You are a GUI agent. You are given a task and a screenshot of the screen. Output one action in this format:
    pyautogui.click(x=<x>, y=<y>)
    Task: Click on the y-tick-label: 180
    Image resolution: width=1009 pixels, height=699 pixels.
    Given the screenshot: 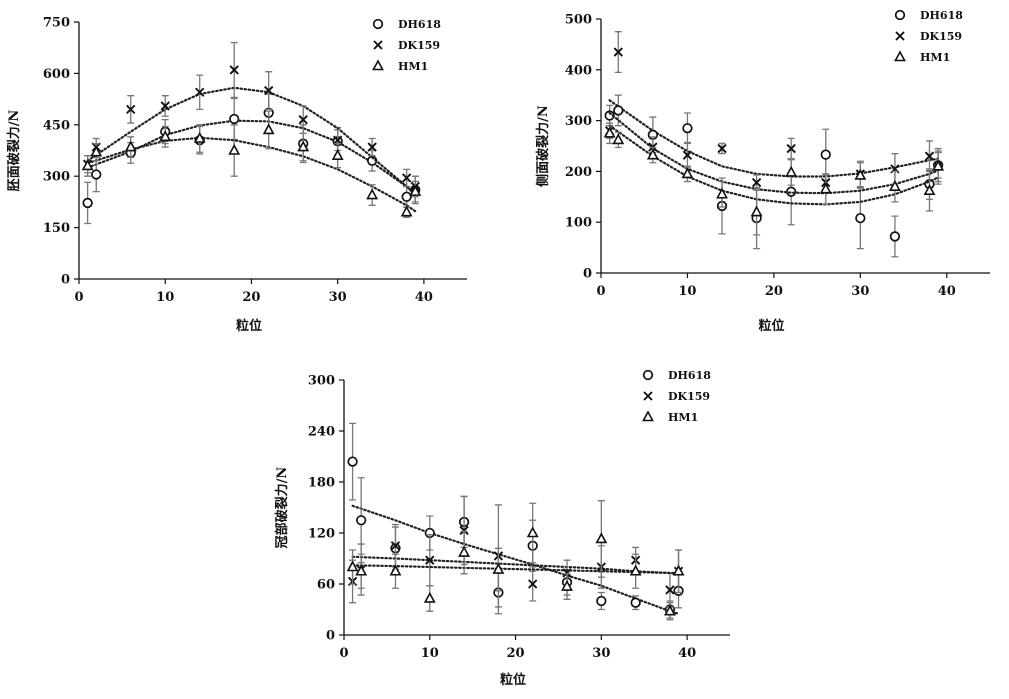 What is the action you would take?
    pyautogui.click(x=321, y=483)
    